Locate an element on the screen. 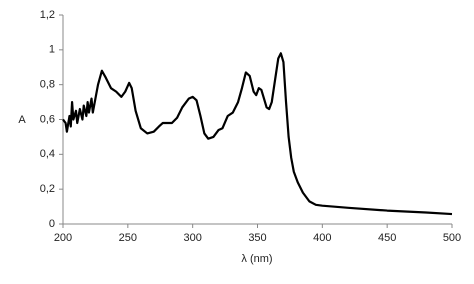  x-axis-label: λ (nm) is located at coordinates (256, 259).